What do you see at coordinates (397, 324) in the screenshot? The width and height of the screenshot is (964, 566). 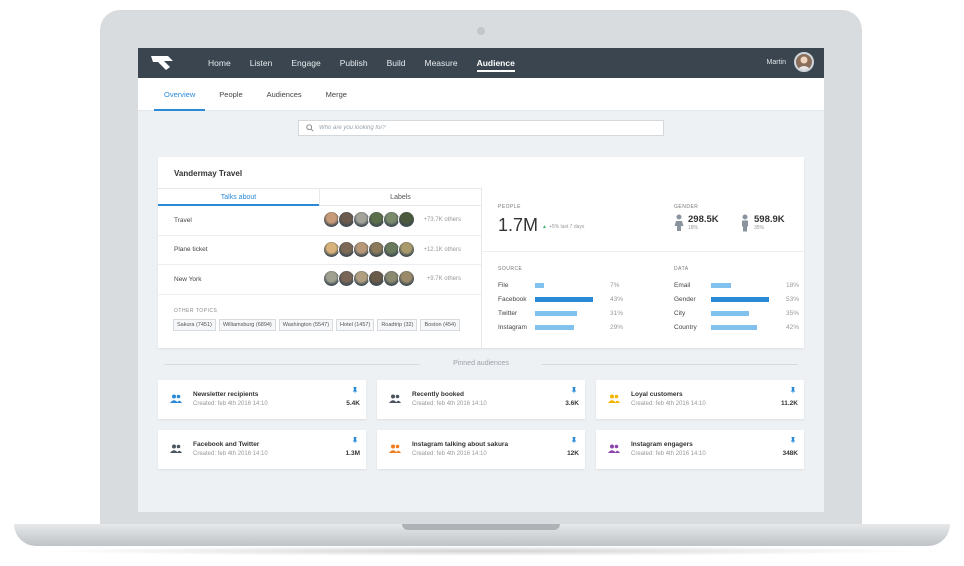 I see `topic-chip: Roadtrip (32)` at bounding box center [397, 324].